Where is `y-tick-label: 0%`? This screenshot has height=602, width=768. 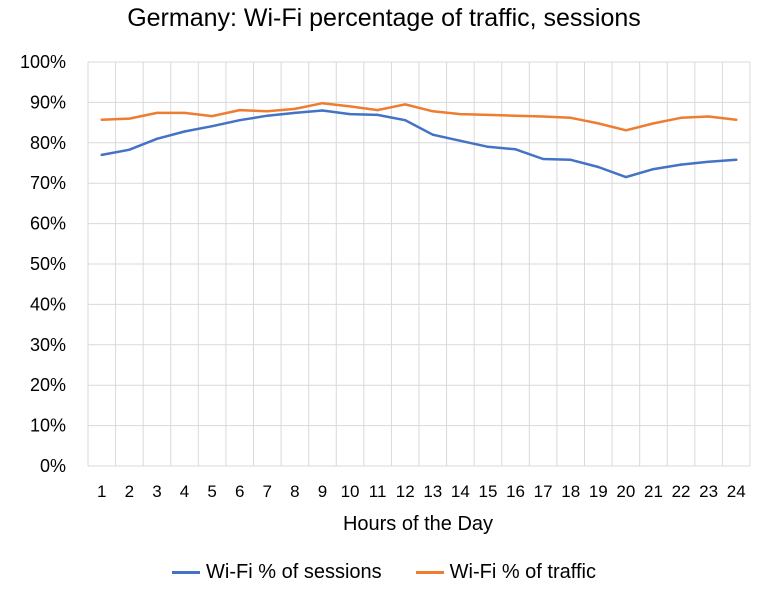
y-tick-label: 0% is located at coordinates (53, 466).